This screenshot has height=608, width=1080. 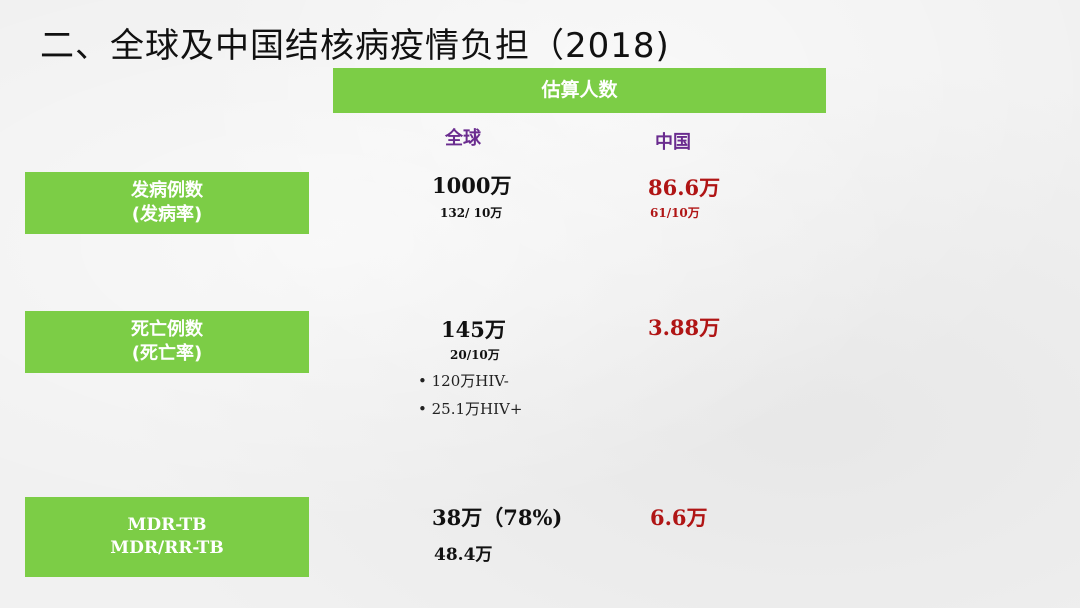 I want to click on row-label-line2: (死亡率), so click(x=167, y=353).